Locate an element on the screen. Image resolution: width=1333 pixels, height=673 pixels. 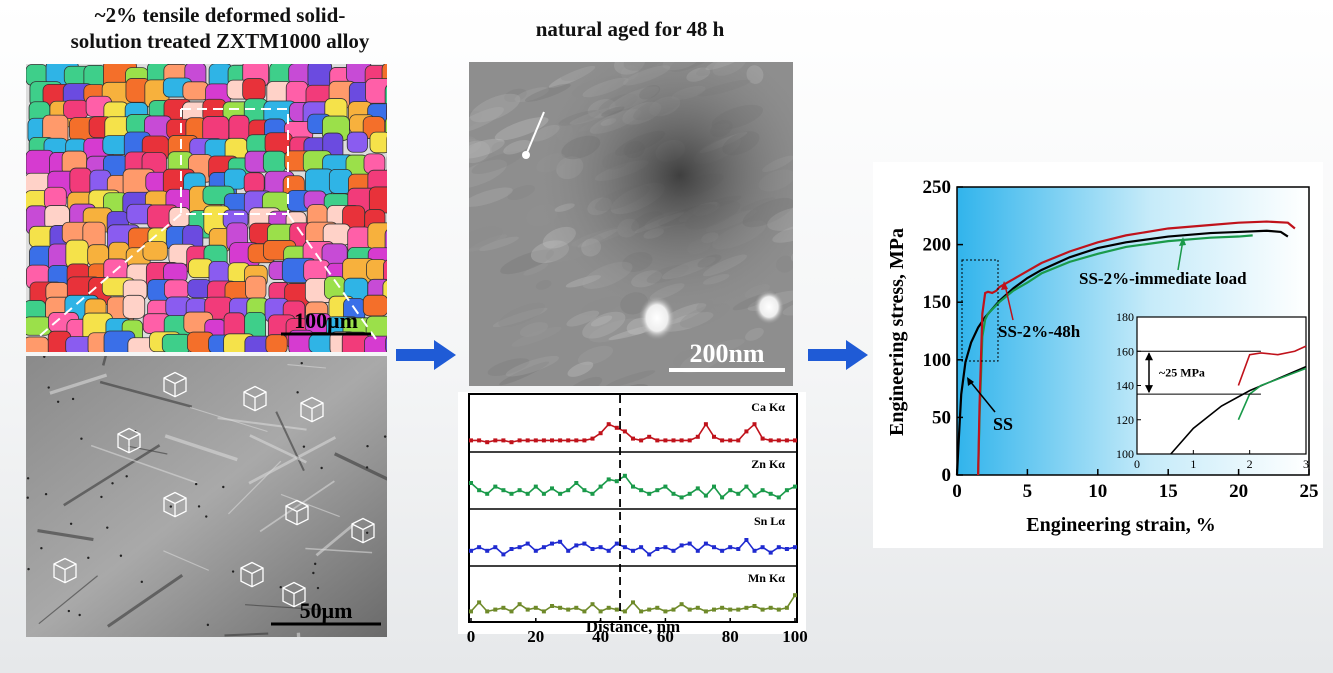
tem-image: 200nm is located at coordinates (631, 224).